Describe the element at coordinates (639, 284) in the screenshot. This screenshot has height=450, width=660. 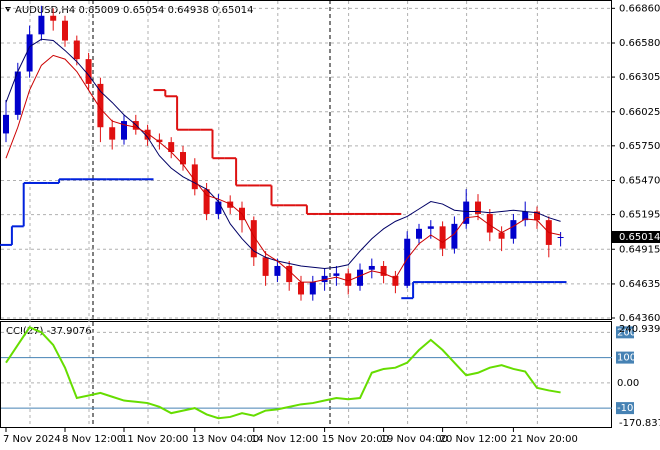
I see `y-tick-label: 0.64635` at that location.